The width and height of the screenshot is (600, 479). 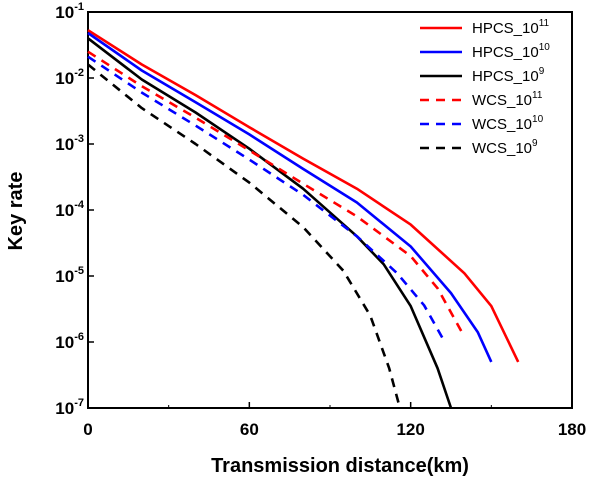 I want to click on y-tick-label: 10⁻³, so click(x=69, y=143).